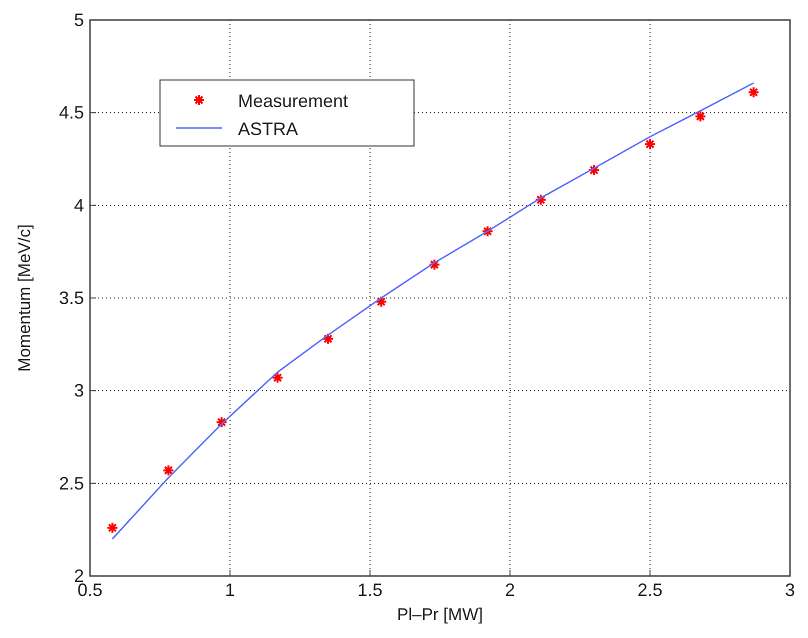 The width and height of the screenshot is (808, 638). Describe the element at coordinates (293, 101) in the screenshot. I see `legend-label: Measurement` at that location.